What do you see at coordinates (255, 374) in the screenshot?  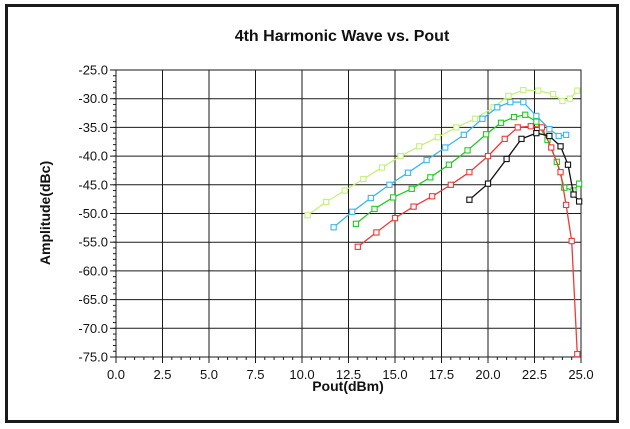 I see `x-tick-label: 7.5` at bounding box center [255, 374].